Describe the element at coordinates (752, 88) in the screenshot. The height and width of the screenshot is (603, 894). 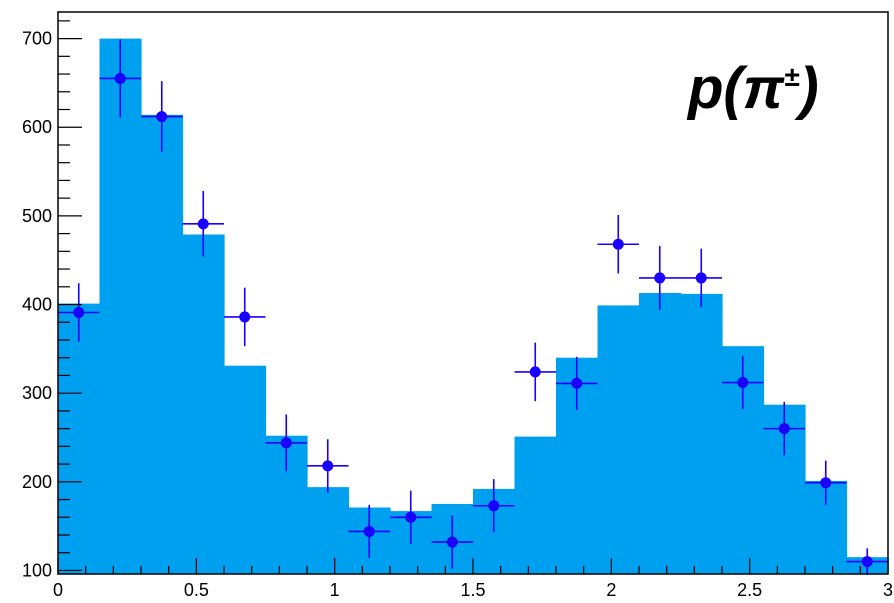
I see `chart-annotation: p(π±)` at that location.